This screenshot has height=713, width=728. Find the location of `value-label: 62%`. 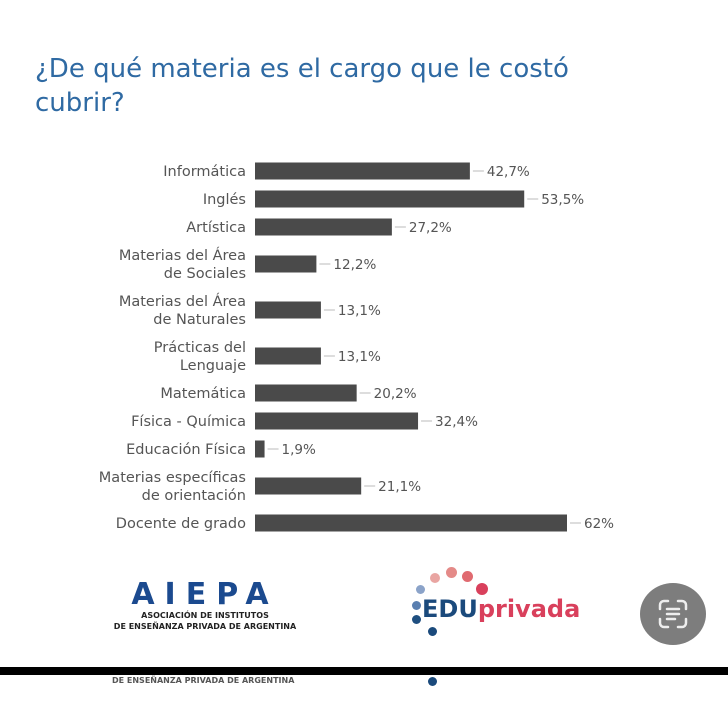

value-label: 62% is located at coordinates (599, 524).